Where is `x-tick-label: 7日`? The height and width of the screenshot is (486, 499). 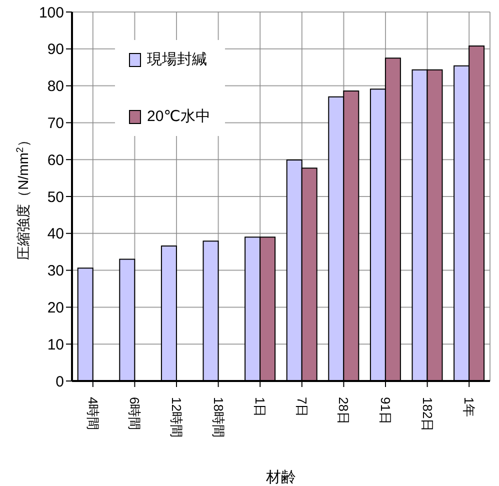
x-tick-label: 7日 is located at coordinates (302, 407).